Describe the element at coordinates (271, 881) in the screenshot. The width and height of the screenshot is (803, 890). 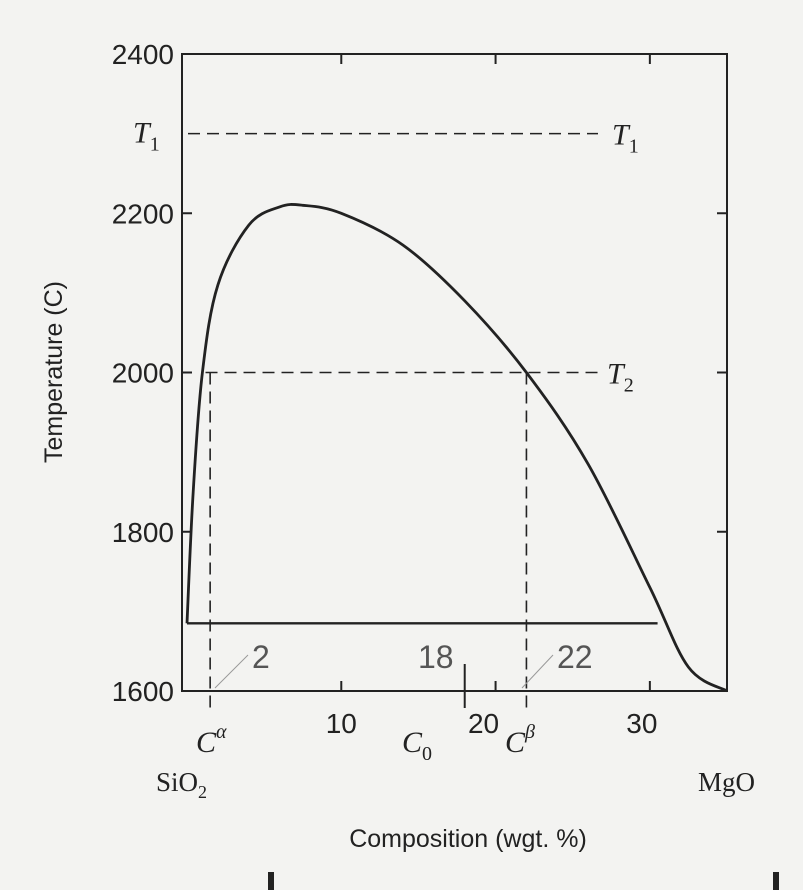
I see `scan-mark-left` at that location.